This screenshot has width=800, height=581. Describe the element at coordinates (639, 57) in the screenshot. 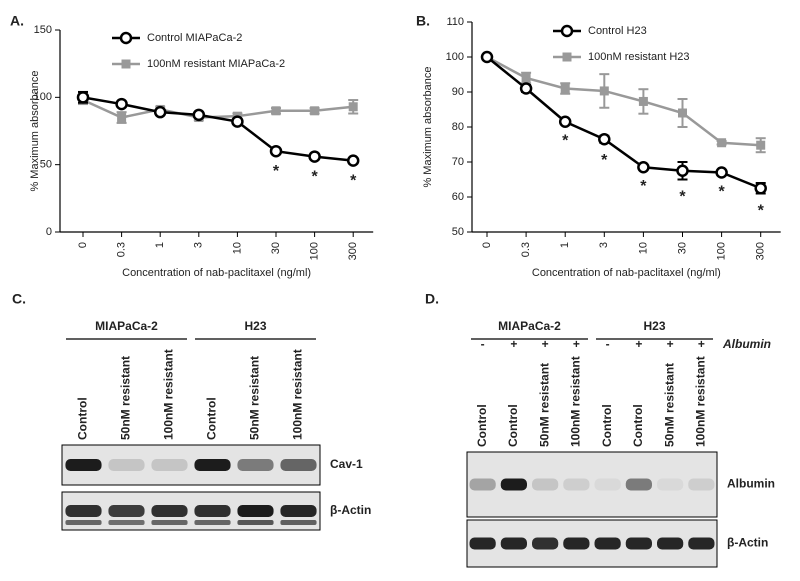

I see `legend-label: 100nM resistant H23` at that location.